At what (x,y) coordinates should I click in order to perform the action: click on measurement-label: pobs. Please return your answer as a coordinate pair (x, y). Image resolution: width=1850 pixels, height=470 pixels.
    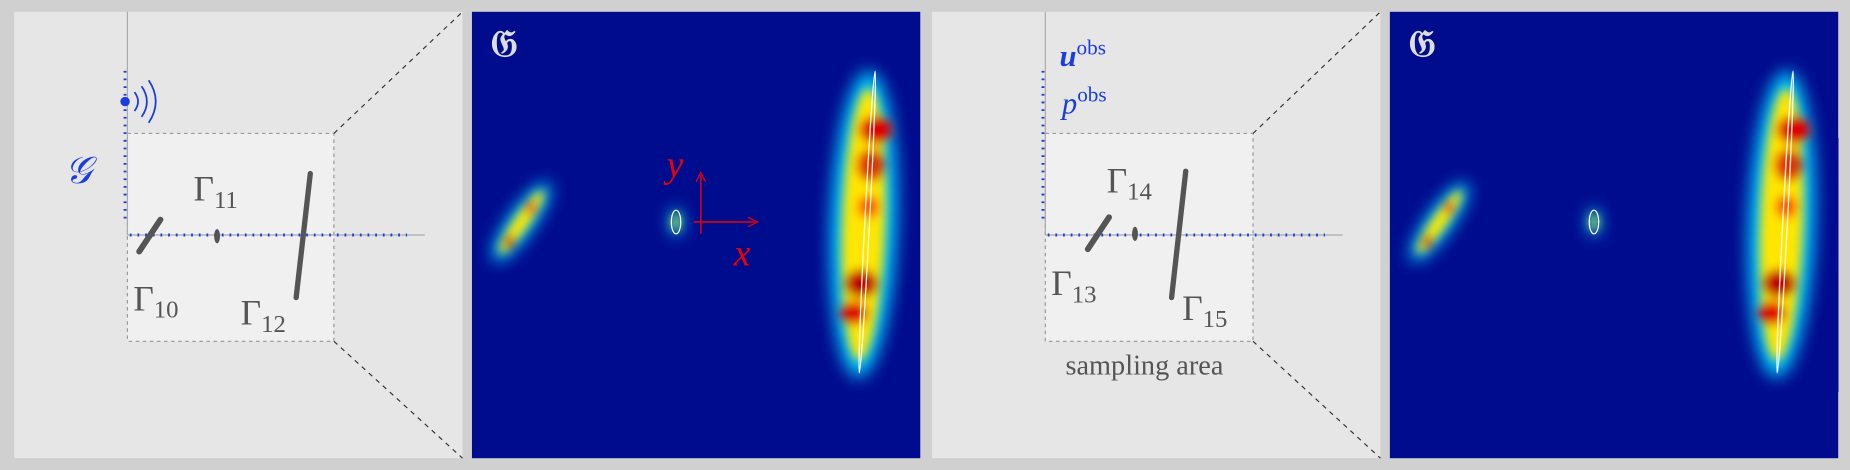
    Looking at the image, I should click on (1083, 102).